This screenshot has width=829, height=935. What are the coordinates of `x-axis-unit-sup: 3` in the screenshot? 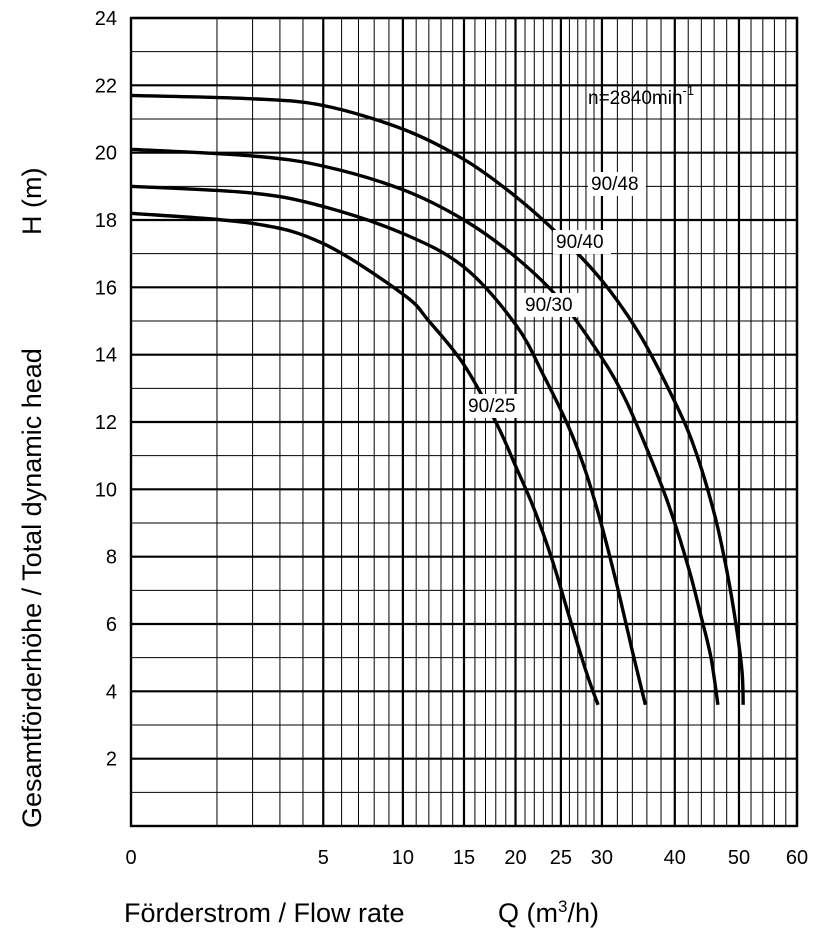 It's located at (562, 906).